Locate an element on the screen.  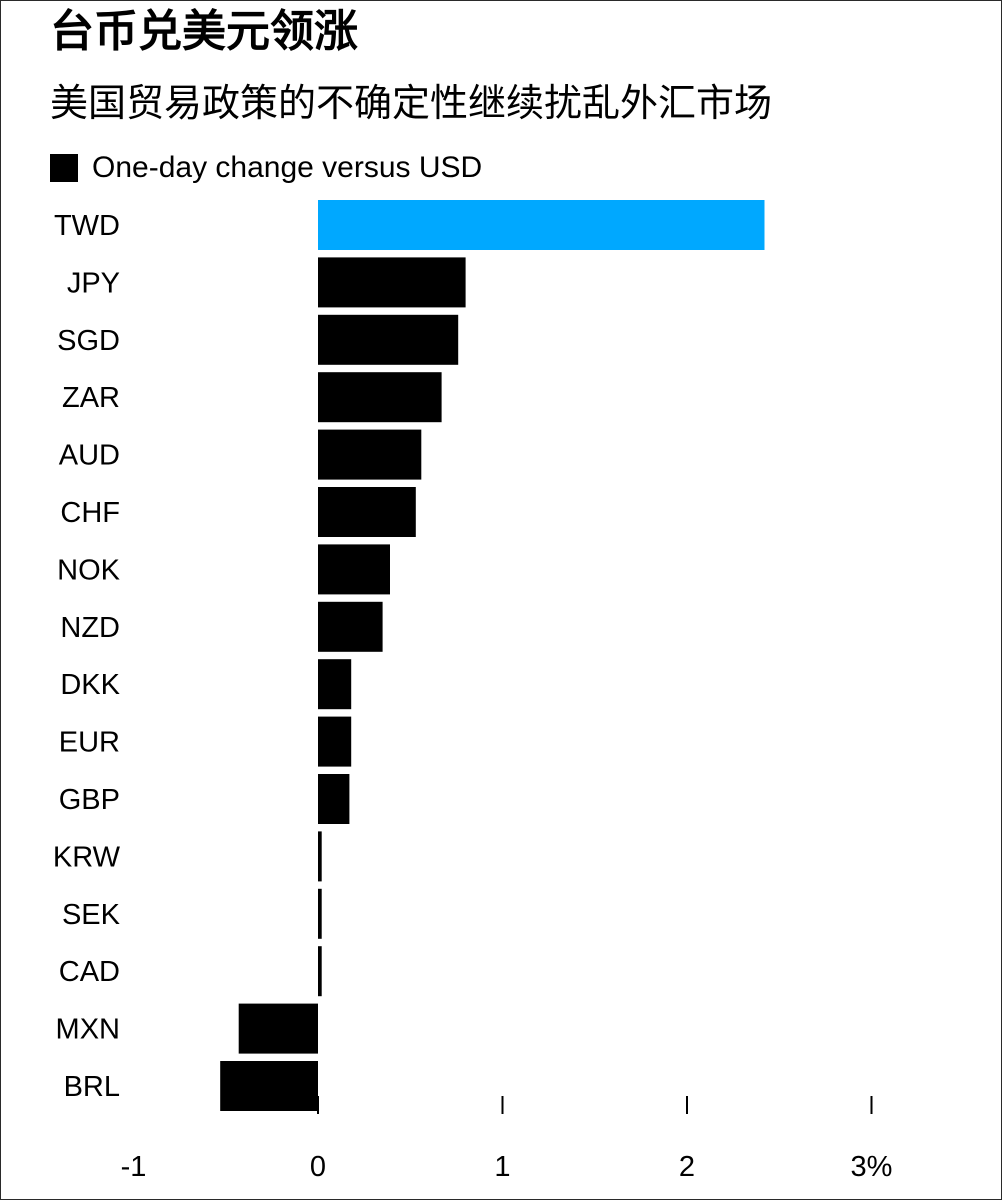
category-label-sek: SEK is located at coordinates (91, 915).